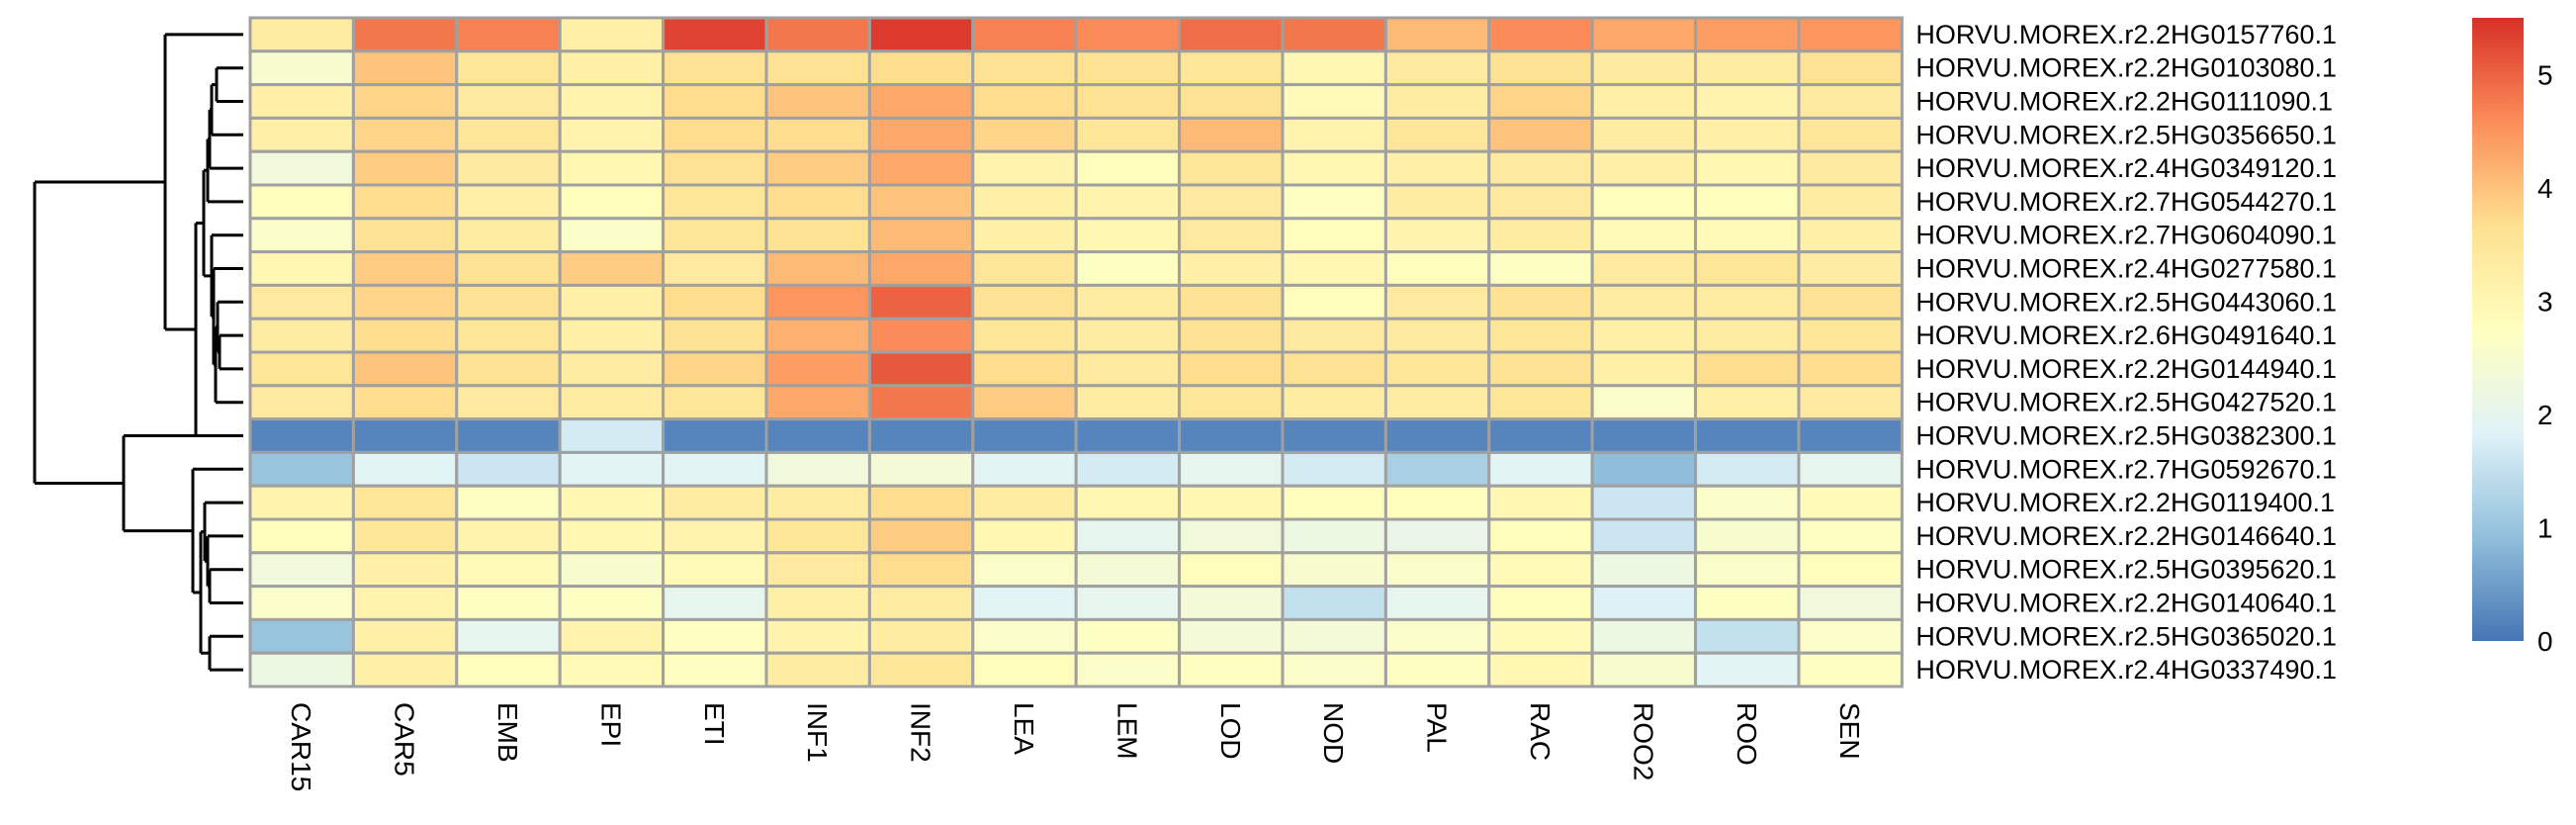  I want to click on row-label: HORVU.MOREX.r2.7HG0604090.1, so click(2126, 235).